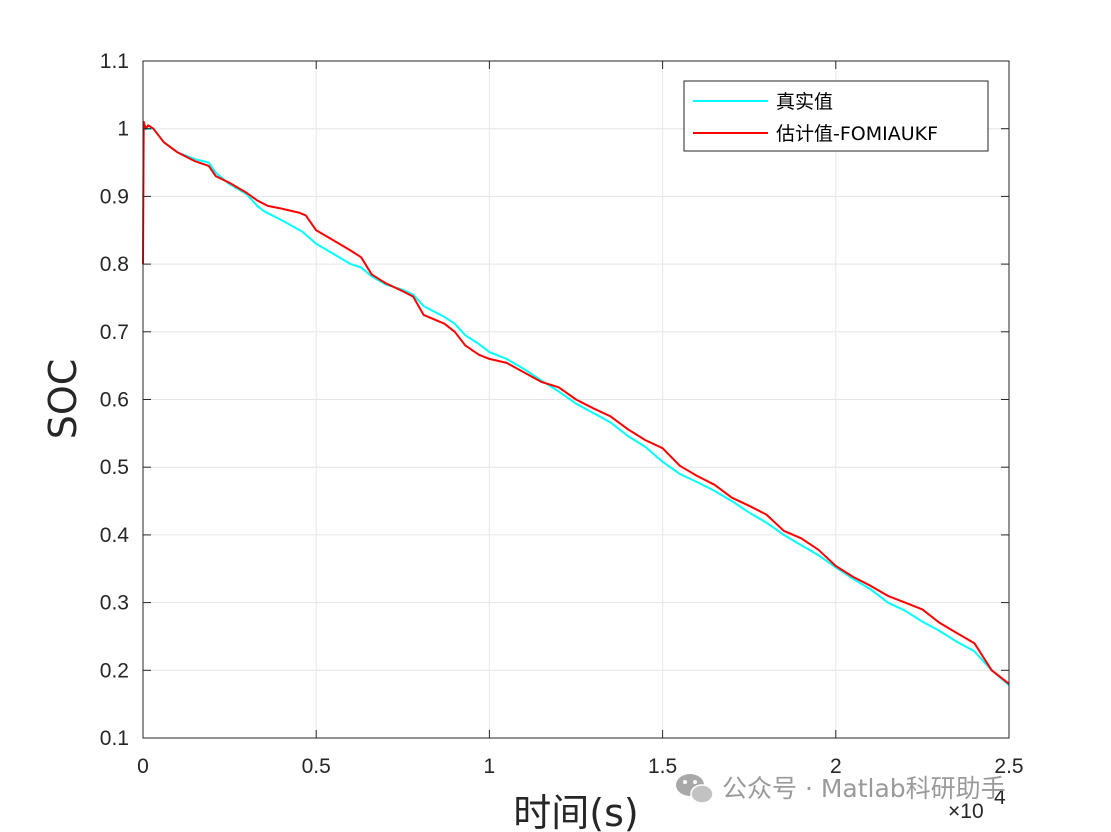 The width and height of the screenshot is (1111, 832). What do you see at coordinates (123, 129) in the screenshot?
I see `y-tick-label: 1` at bounding box center [123, 129].